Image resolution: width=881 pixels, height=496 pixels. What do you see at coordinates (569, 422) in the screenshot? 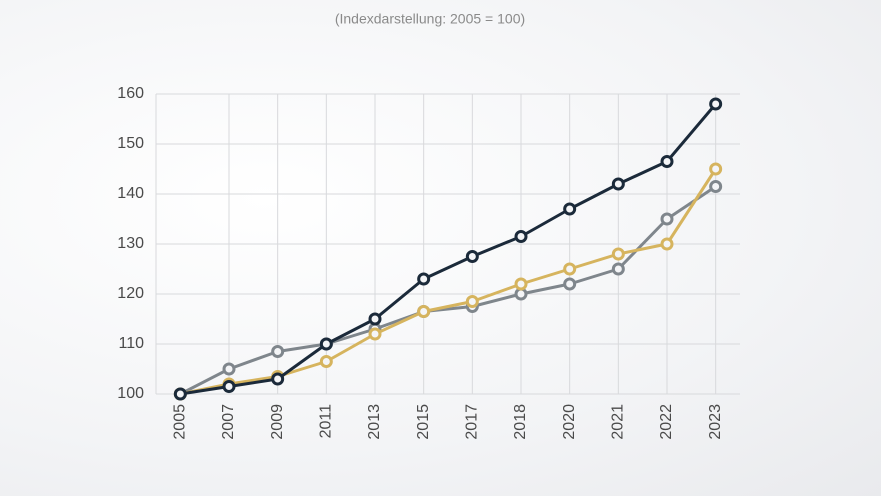
I see `x-tick-label: 2020` at bounding box center [569, 422].